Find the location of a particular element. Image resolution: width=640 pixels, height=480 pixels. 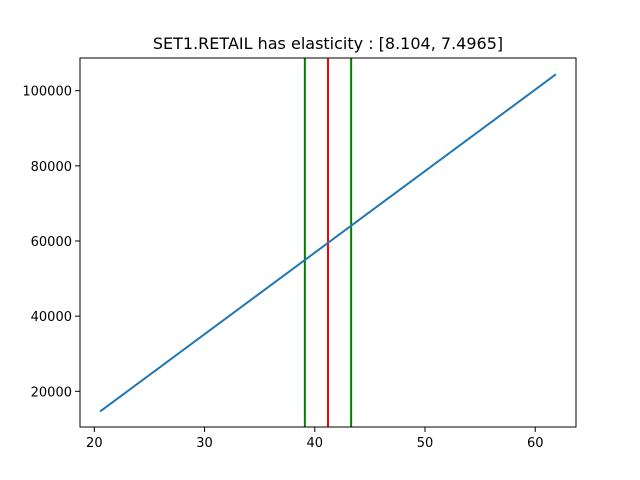

x-axis: 20 30 40 50 60 is located at coordinates (314, 439).